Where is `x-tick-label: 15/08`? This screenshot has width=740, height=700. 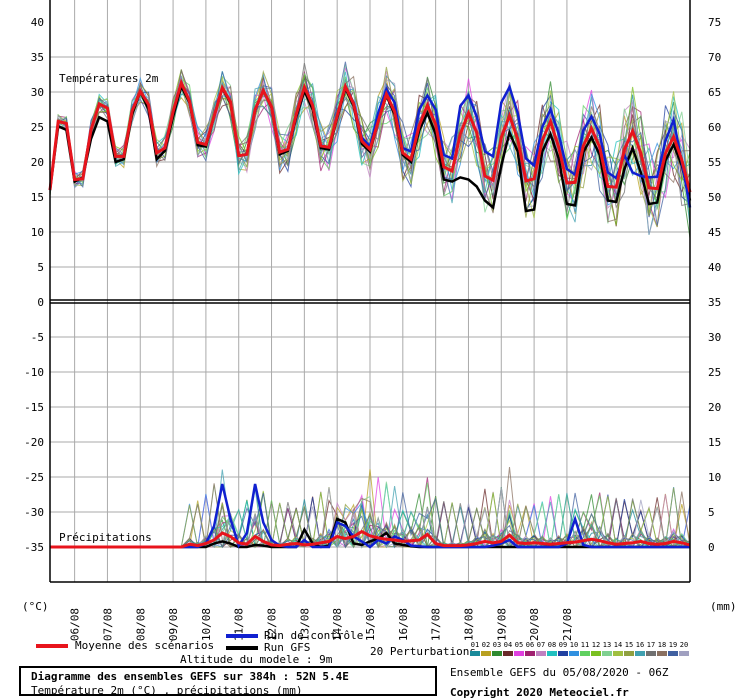
x-tick-label: 15/08 is located at coordinates (370, 624).